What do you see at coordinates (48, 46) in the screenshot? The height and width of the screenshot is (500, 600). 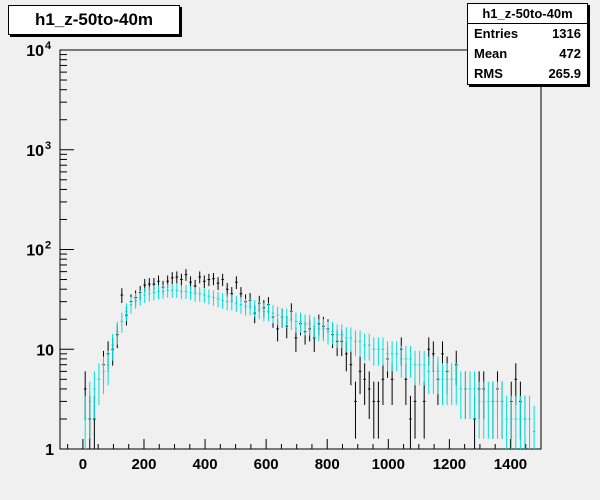 I see `y-tick-exponent: 4` at bounding box center [48, 46].